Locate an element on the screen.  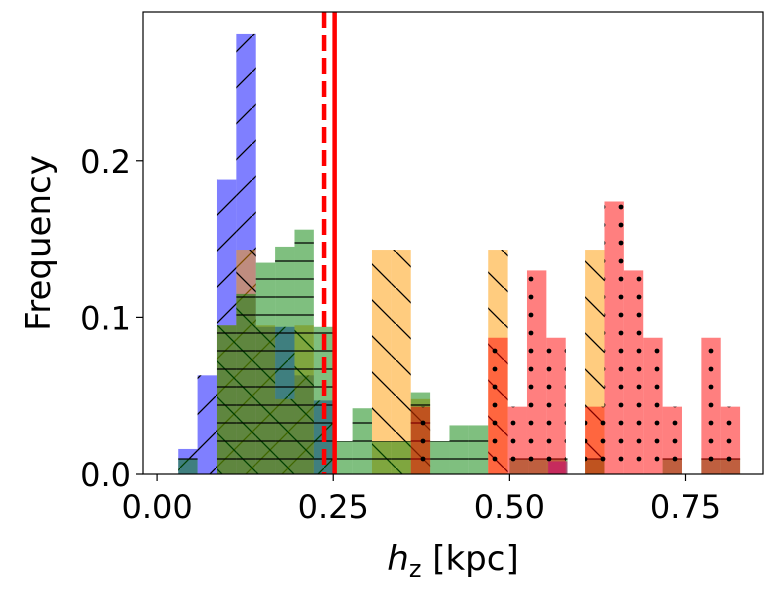
x-tick-label-2: 0.50 is located at coordinates (509, 507).